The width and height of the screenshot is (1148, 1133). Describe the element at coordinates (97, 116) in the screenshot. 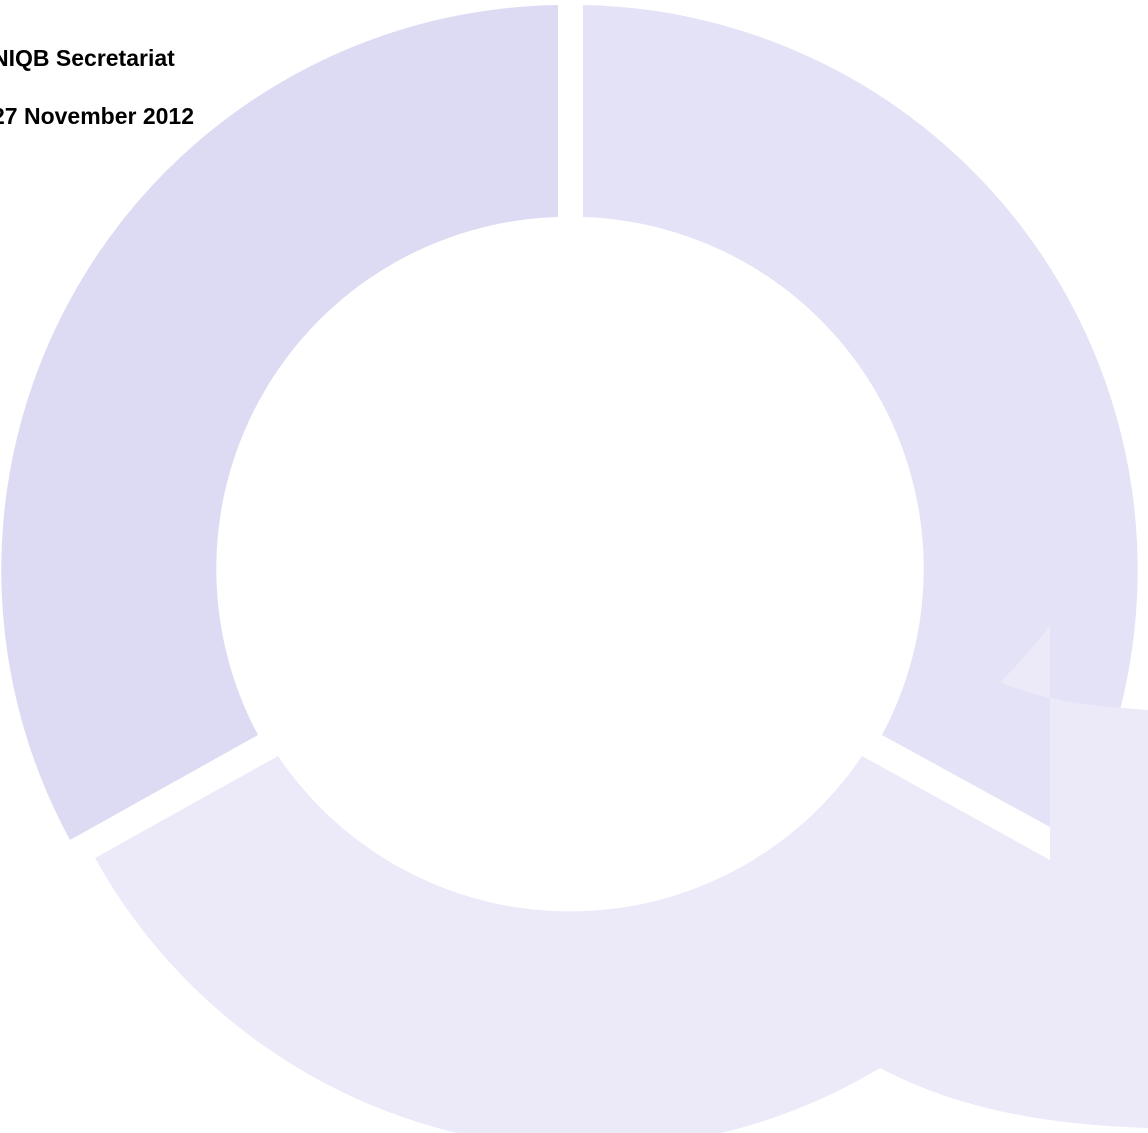

I see `document-date: 27 November 2012` at that location.